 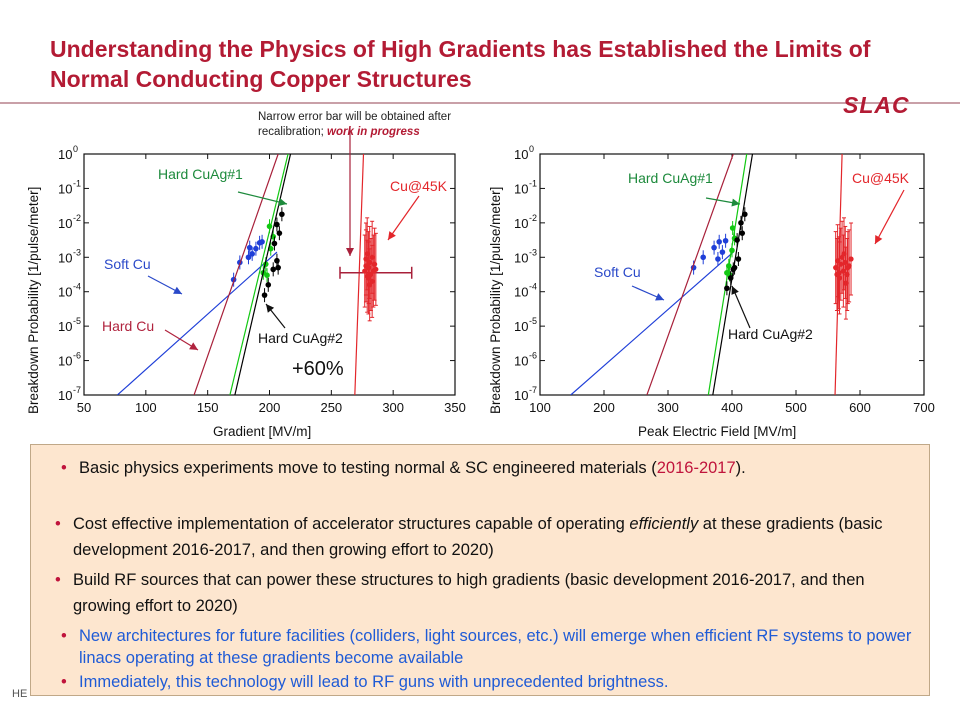 What do you see at coordinates (455, 407) in the screenshot?
I see `x-tick-label: 350` at bounding box center [455, 407].